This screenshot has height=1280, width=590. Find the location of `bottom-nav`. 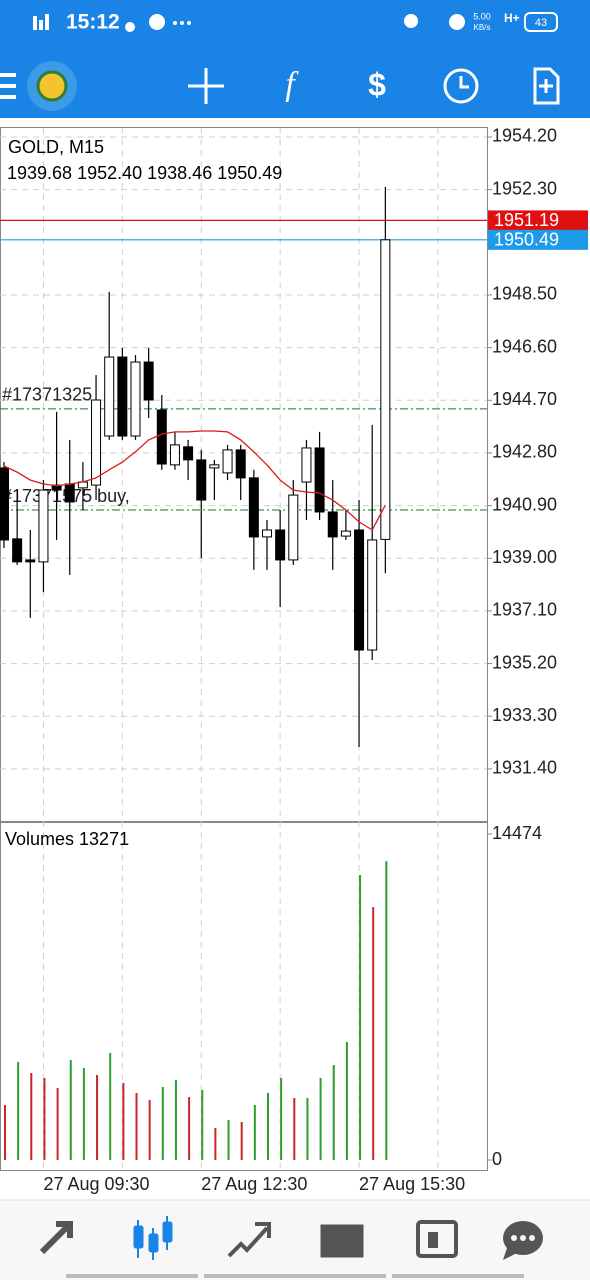

bottom-nav is located at coordinates (295, 1240).